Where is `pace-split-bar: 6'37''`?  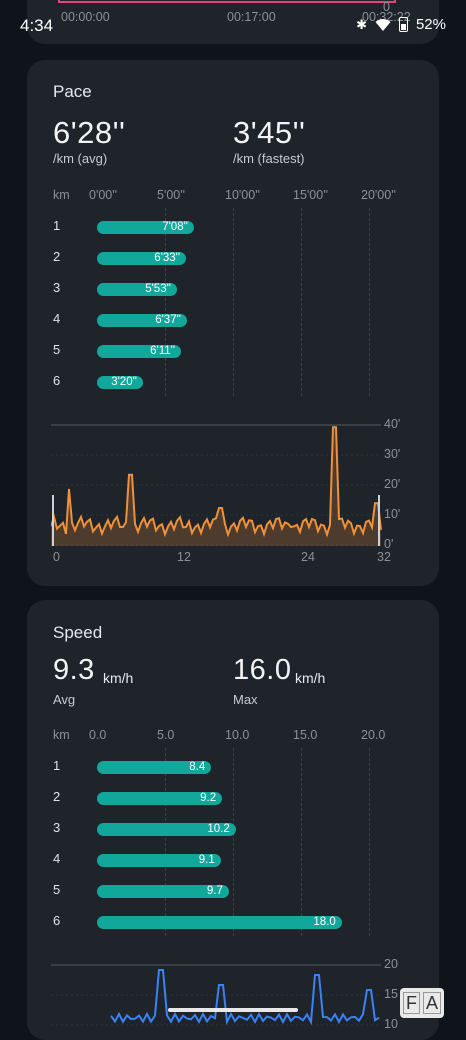 pace-split-bar: 6'37'' is located at coordinates (142, 320).